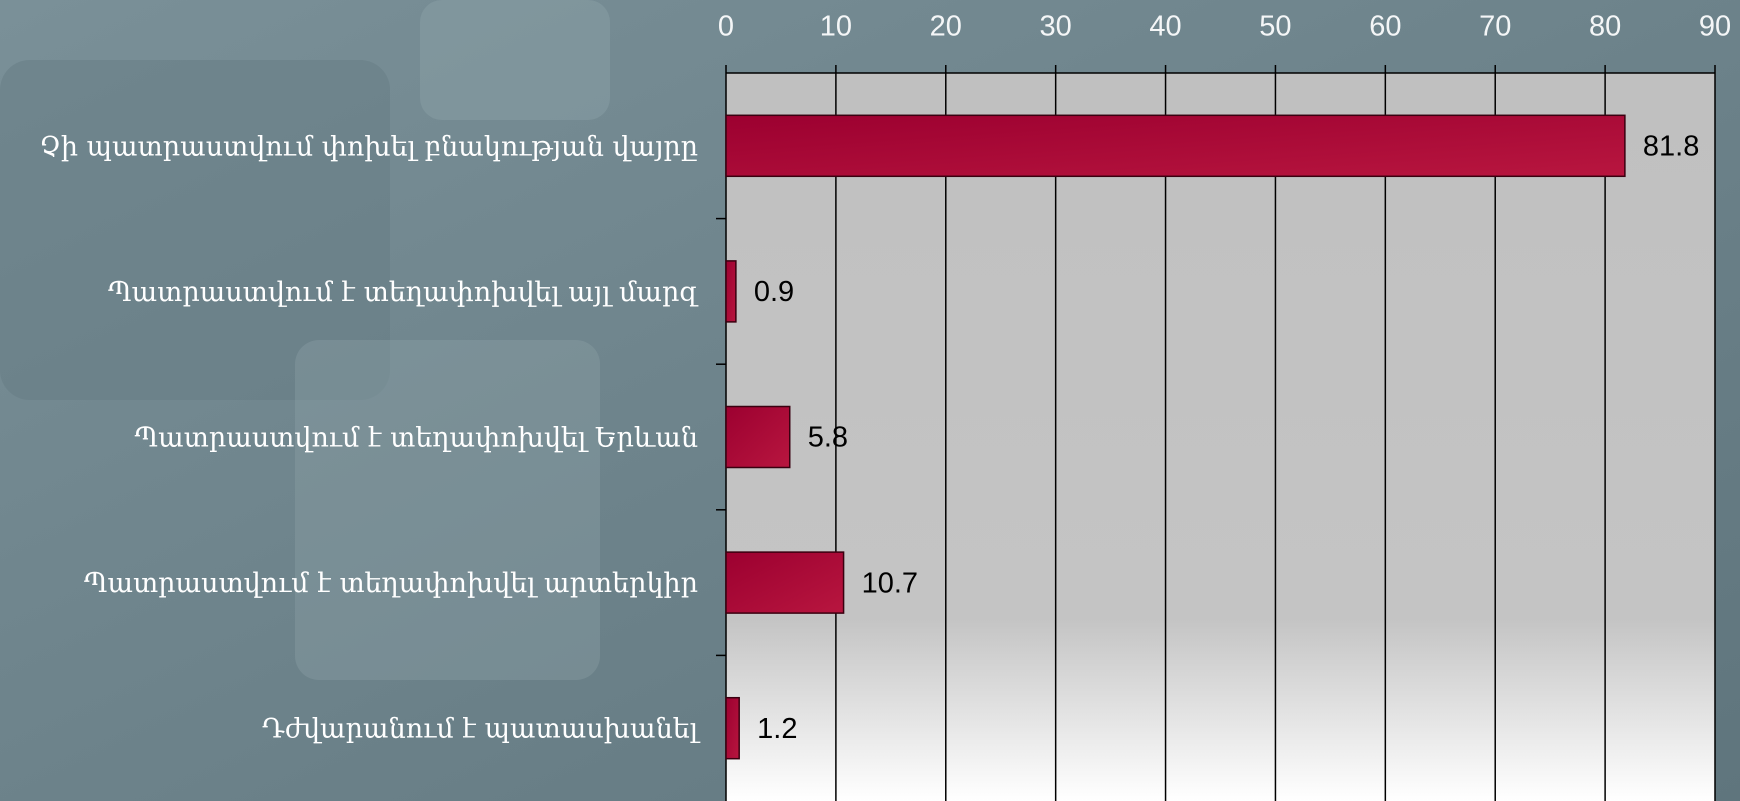  What do you see at coordinates (1495, 27) in the screenshot?
I see `x-tick-label: 70` at bounding box center [1495, 27].